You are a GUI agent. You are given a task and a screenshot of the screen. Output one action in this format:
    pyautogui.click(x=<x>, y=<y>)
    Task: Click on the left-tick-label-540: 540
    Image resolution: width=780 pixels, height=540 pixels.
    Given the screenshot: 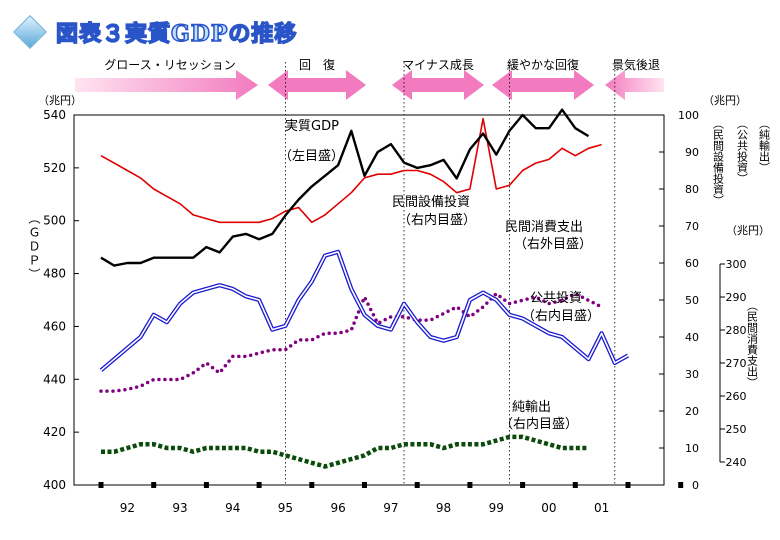 What is the action you would take?
    pyautogui.click(x=54, y=115)
    